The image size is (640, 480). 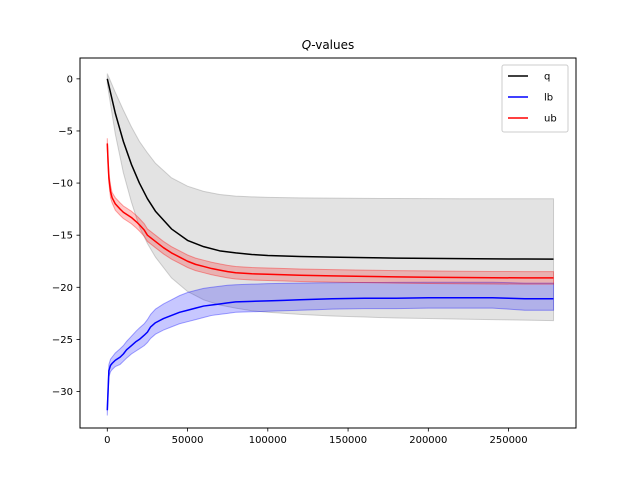 What do you see at coordinates (306, 45) in the screenshot?
I see `chart-title-italic: Q` at bounding box center [306, 45].